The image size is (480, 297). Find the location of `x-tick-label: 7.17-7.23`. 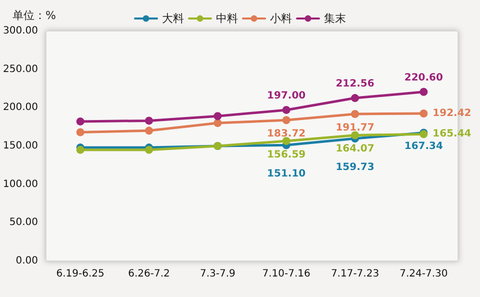

x-tick-label: 7.17-7.23 is located at coordinates (355, 274).